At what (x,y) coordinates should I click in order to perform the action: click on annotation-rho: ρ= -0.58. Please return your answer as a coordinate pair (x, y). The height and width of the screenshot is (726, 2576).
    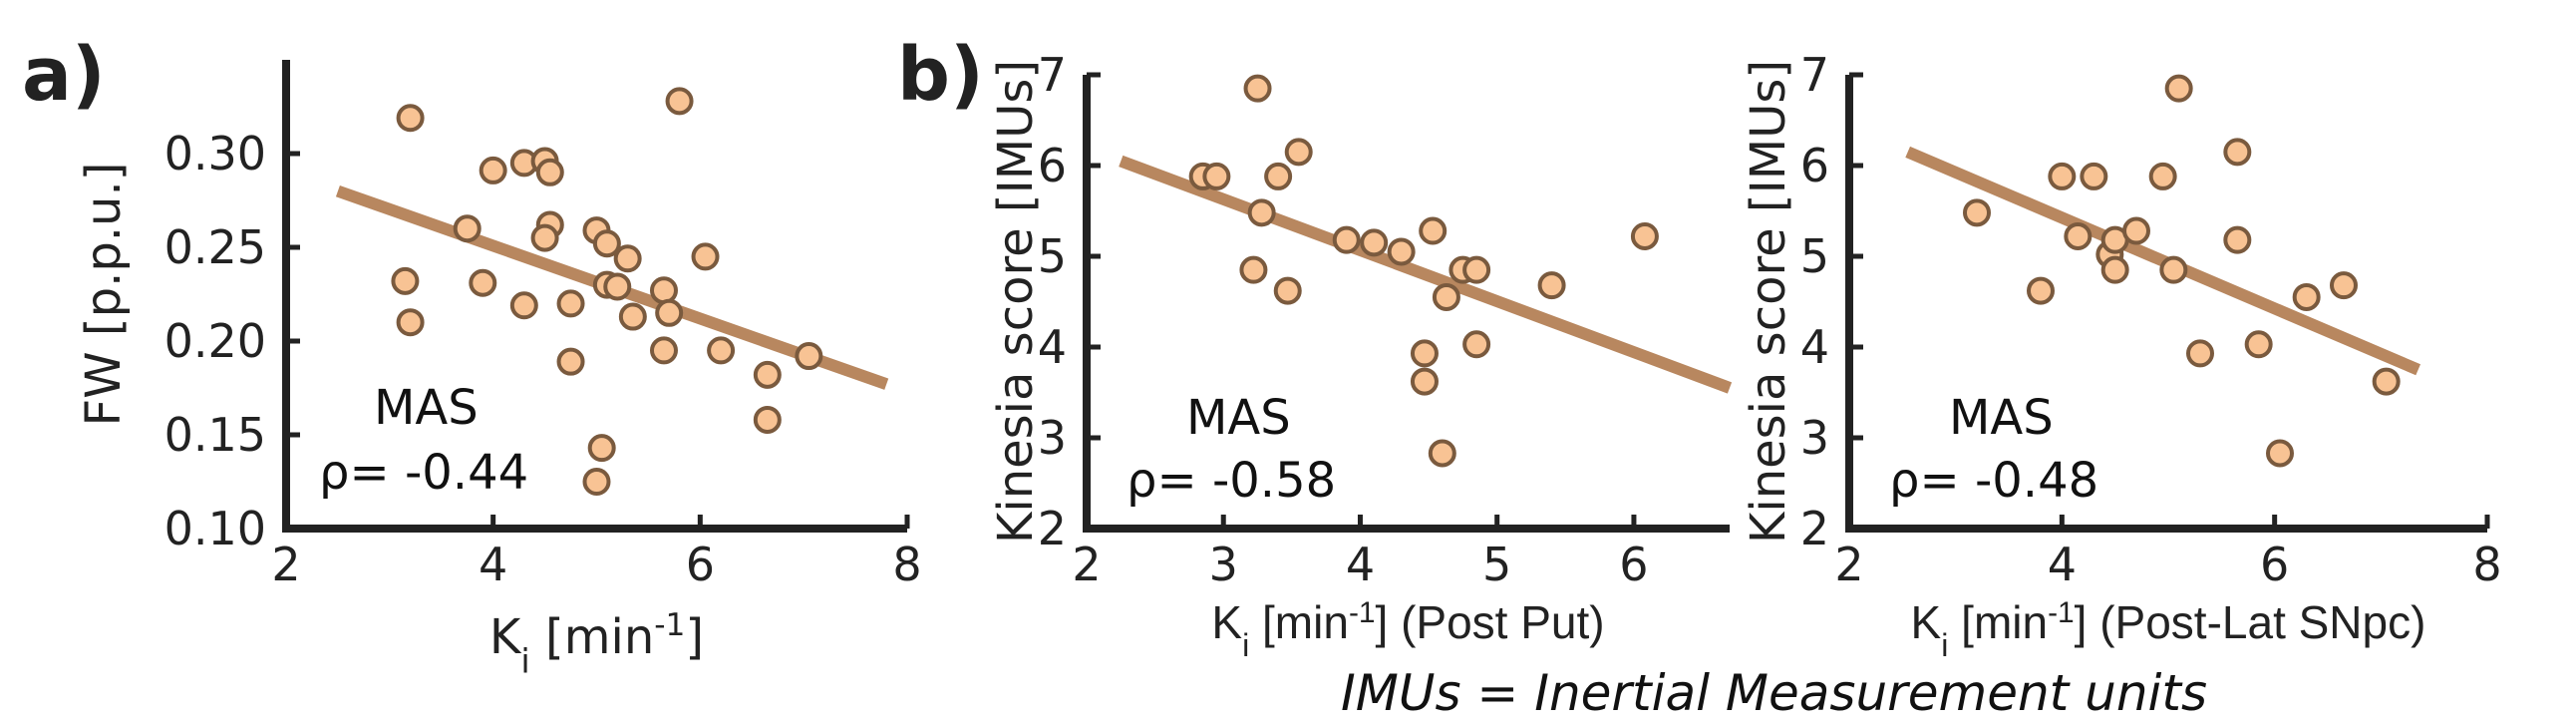
    Looking at the image, I should click on (1231, 481).